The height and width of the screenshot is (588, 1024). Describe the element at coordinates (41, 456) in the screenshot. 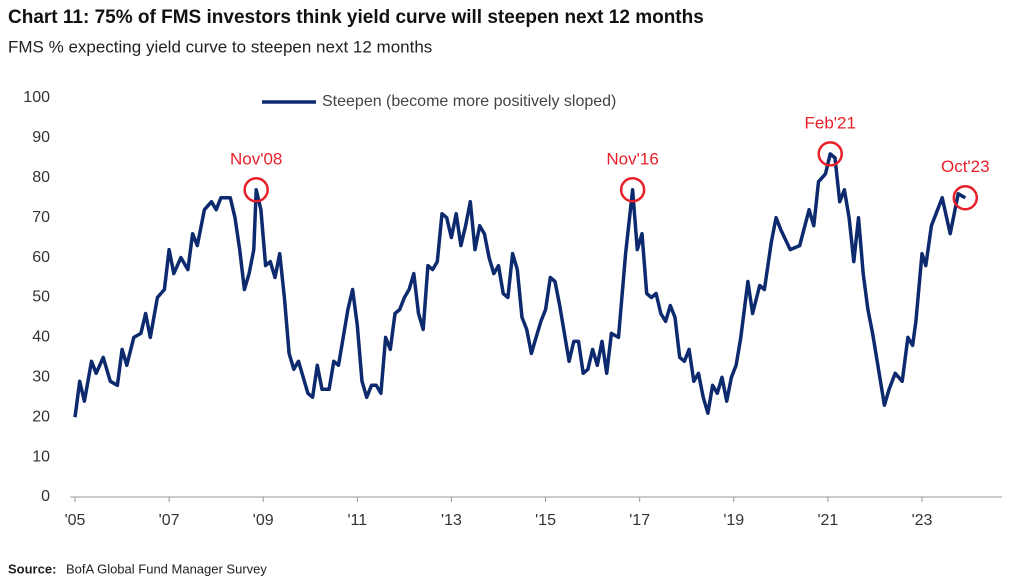

I see `y-tick-label: 10` at that location.